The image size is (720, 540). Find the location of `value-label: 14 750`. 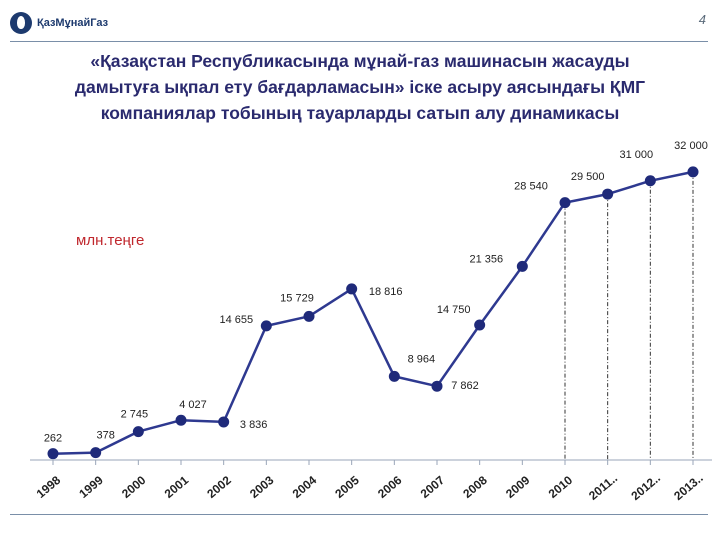

value-label: 14 750 is located at coordinates (454, 310).